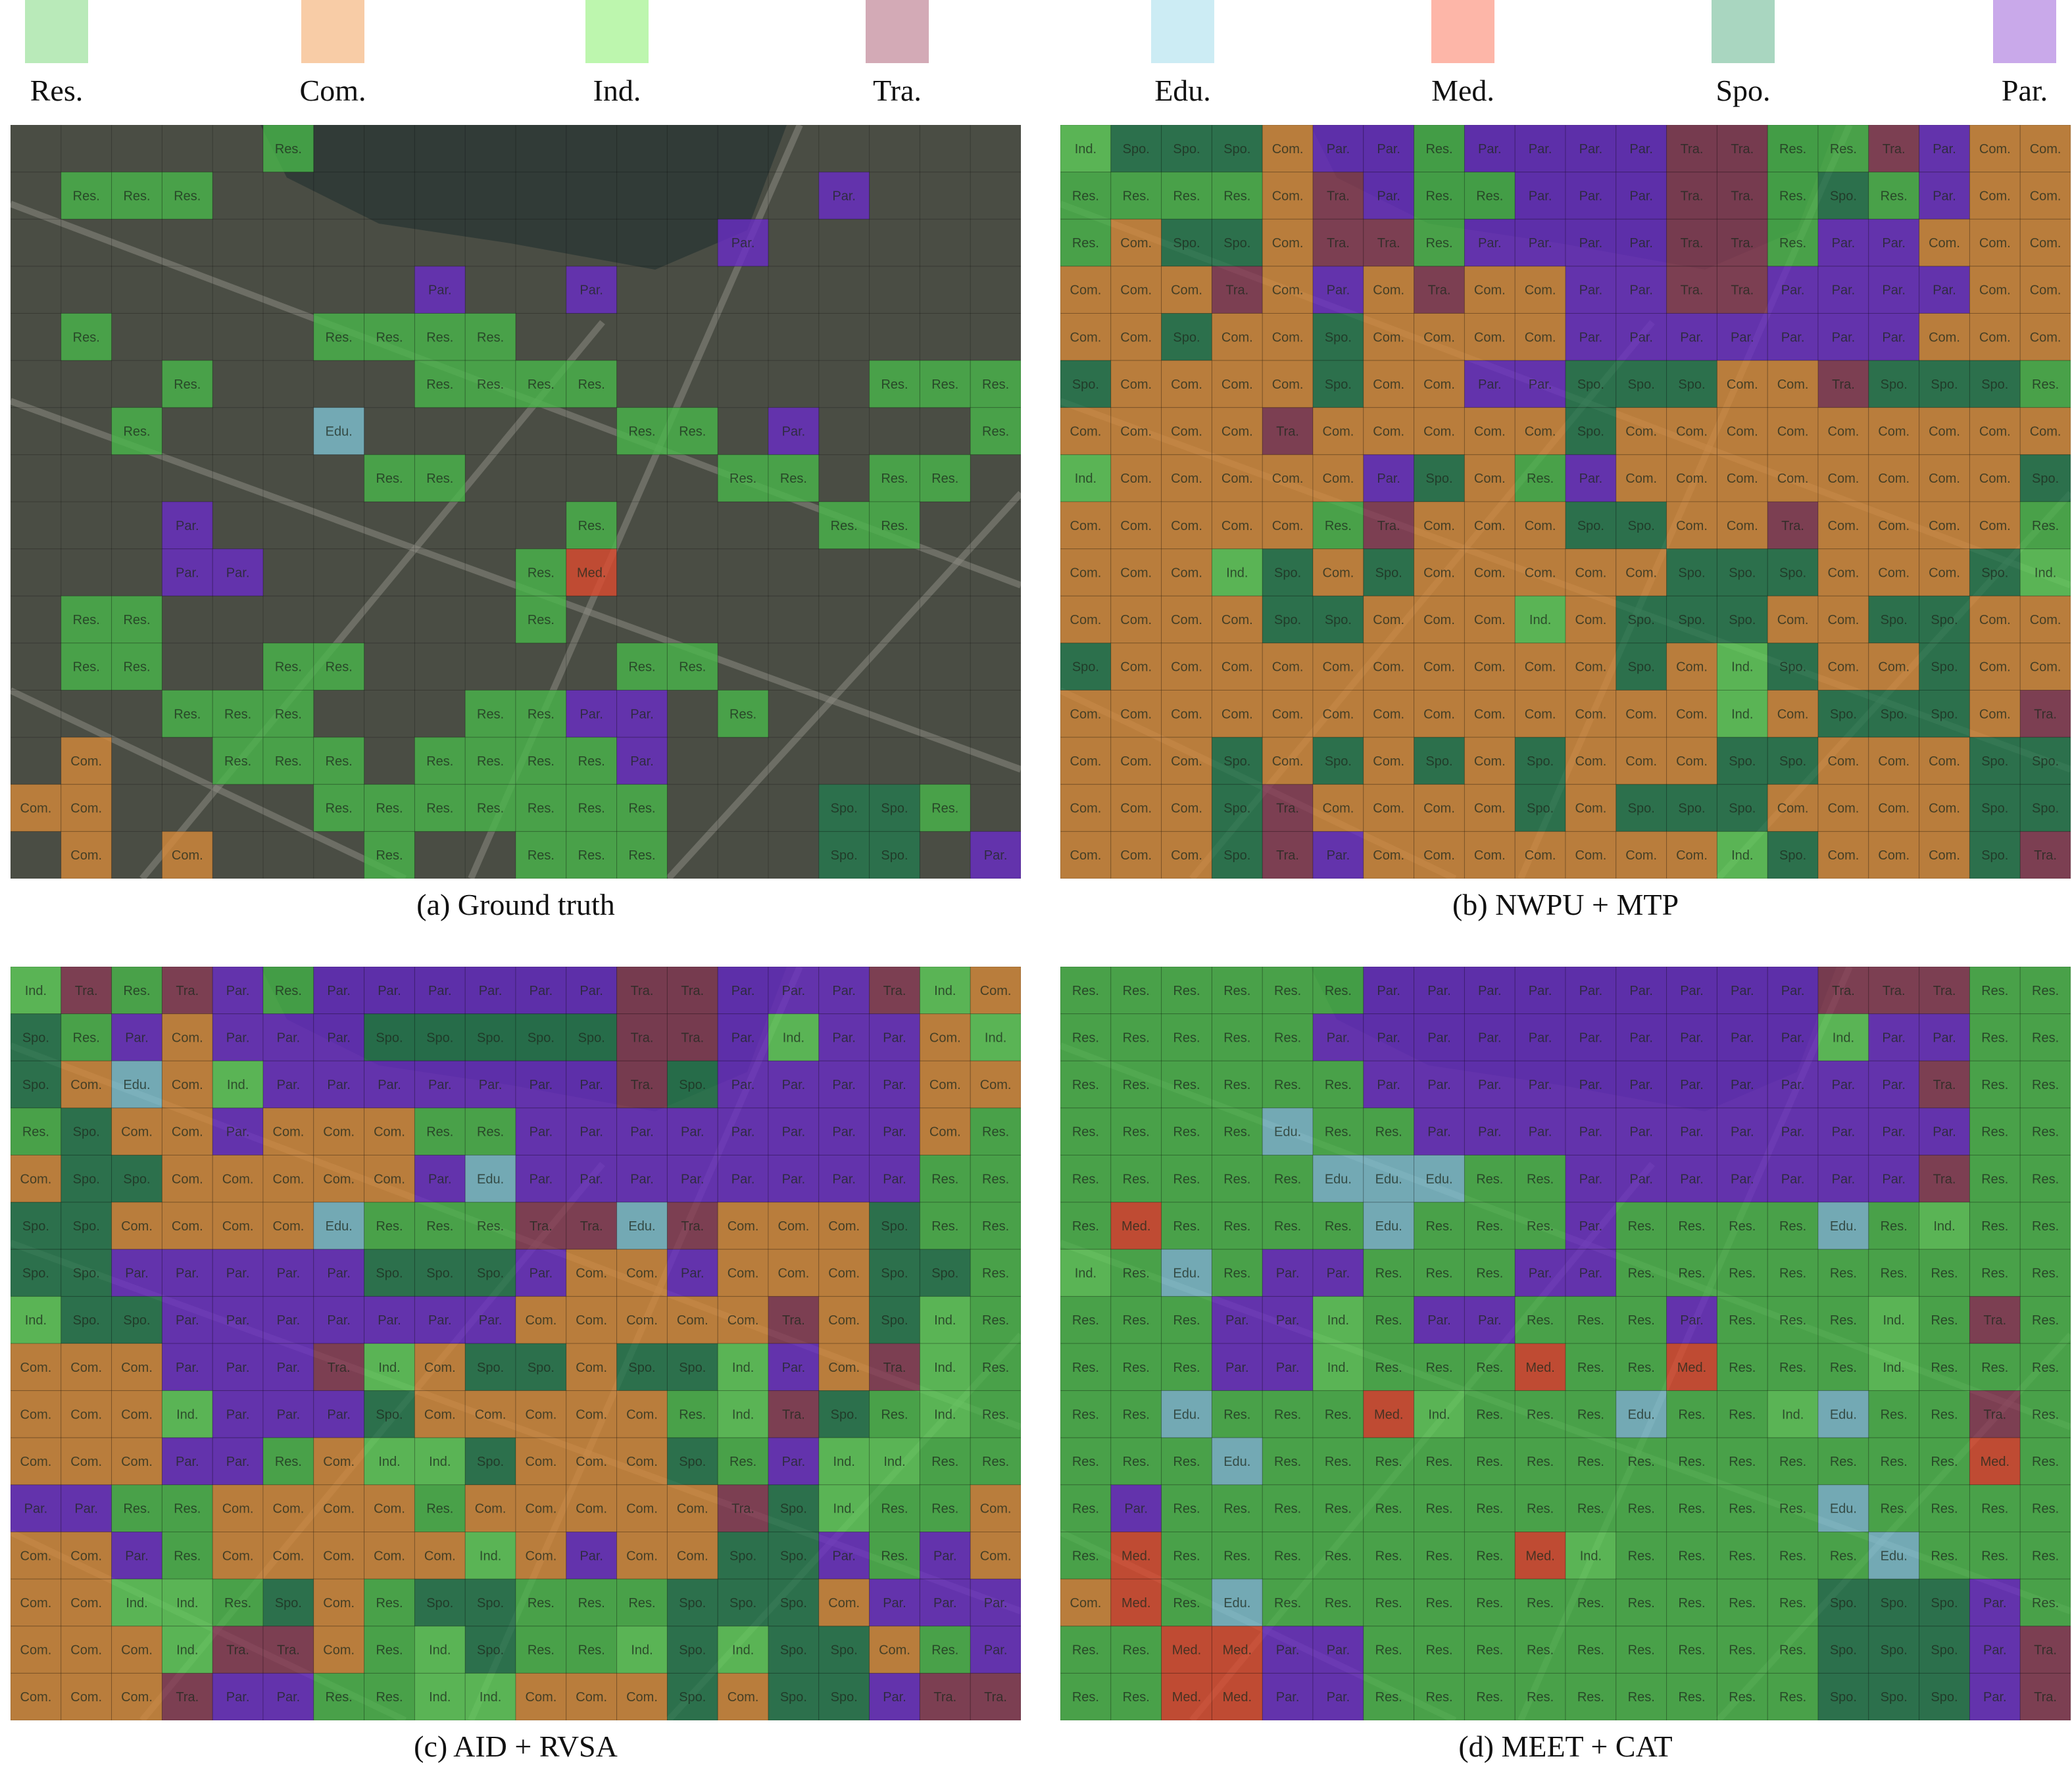 The image size is (2072, 1769). Describe the element at coordinates (372, 599) in the screenshot. I see `road-line` at that location.